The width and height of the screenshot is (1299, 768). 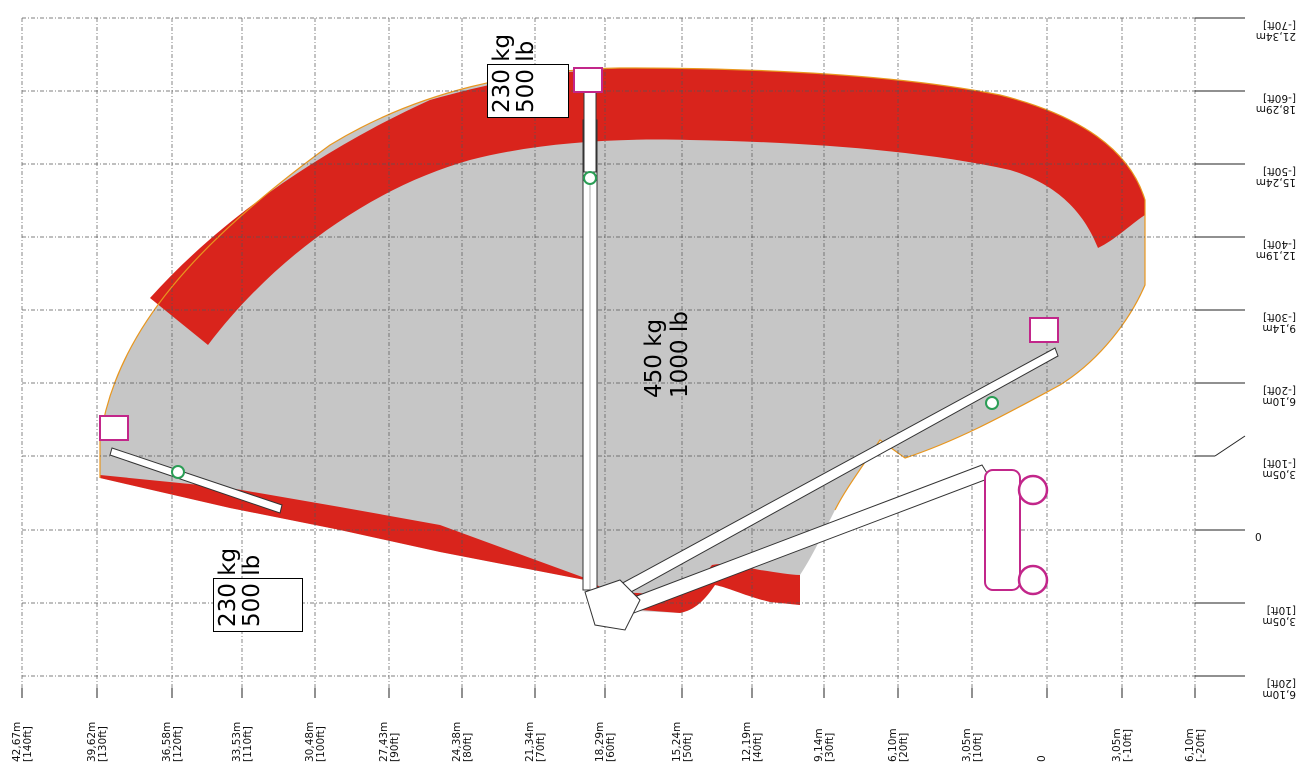 What do you see at coordinates (1275, 255) in the screenshot?
I see `y-axis-label-metric: 12,19m` at bounding box center [1275, 255].